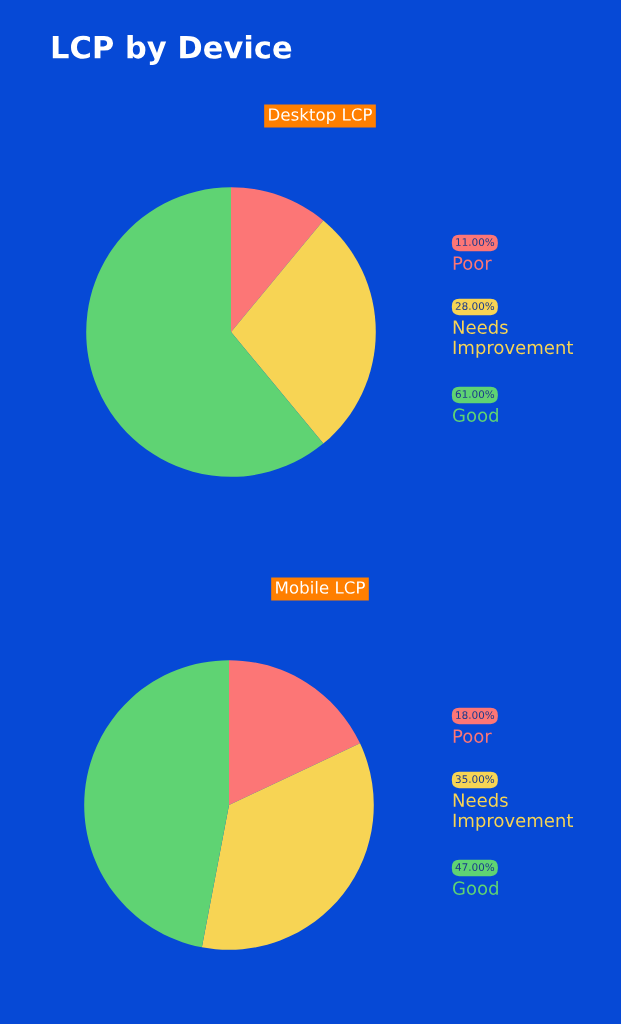 This screenshot has width=621, height=1024. I want to click on data-label: 47.00%, so click(475, 867).